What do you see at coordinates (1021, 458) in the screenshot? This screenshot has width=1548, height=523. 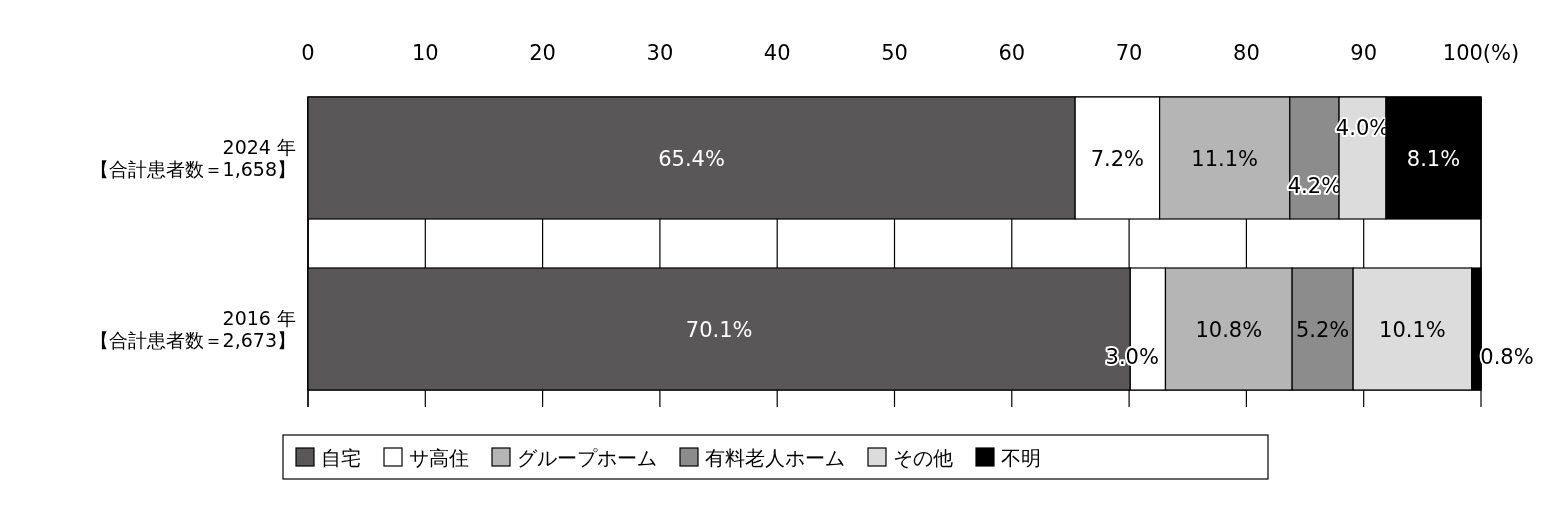 I see `legend-label: 不明` at bounding box center [1021, 458].